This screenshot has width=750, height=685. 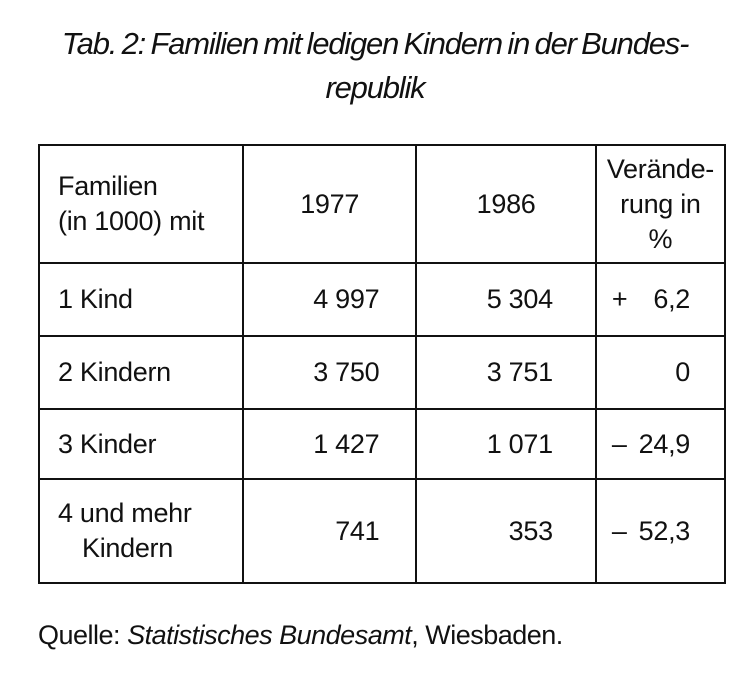 I want to click on header-year-1977: 1977, so click(x=329, y=204).